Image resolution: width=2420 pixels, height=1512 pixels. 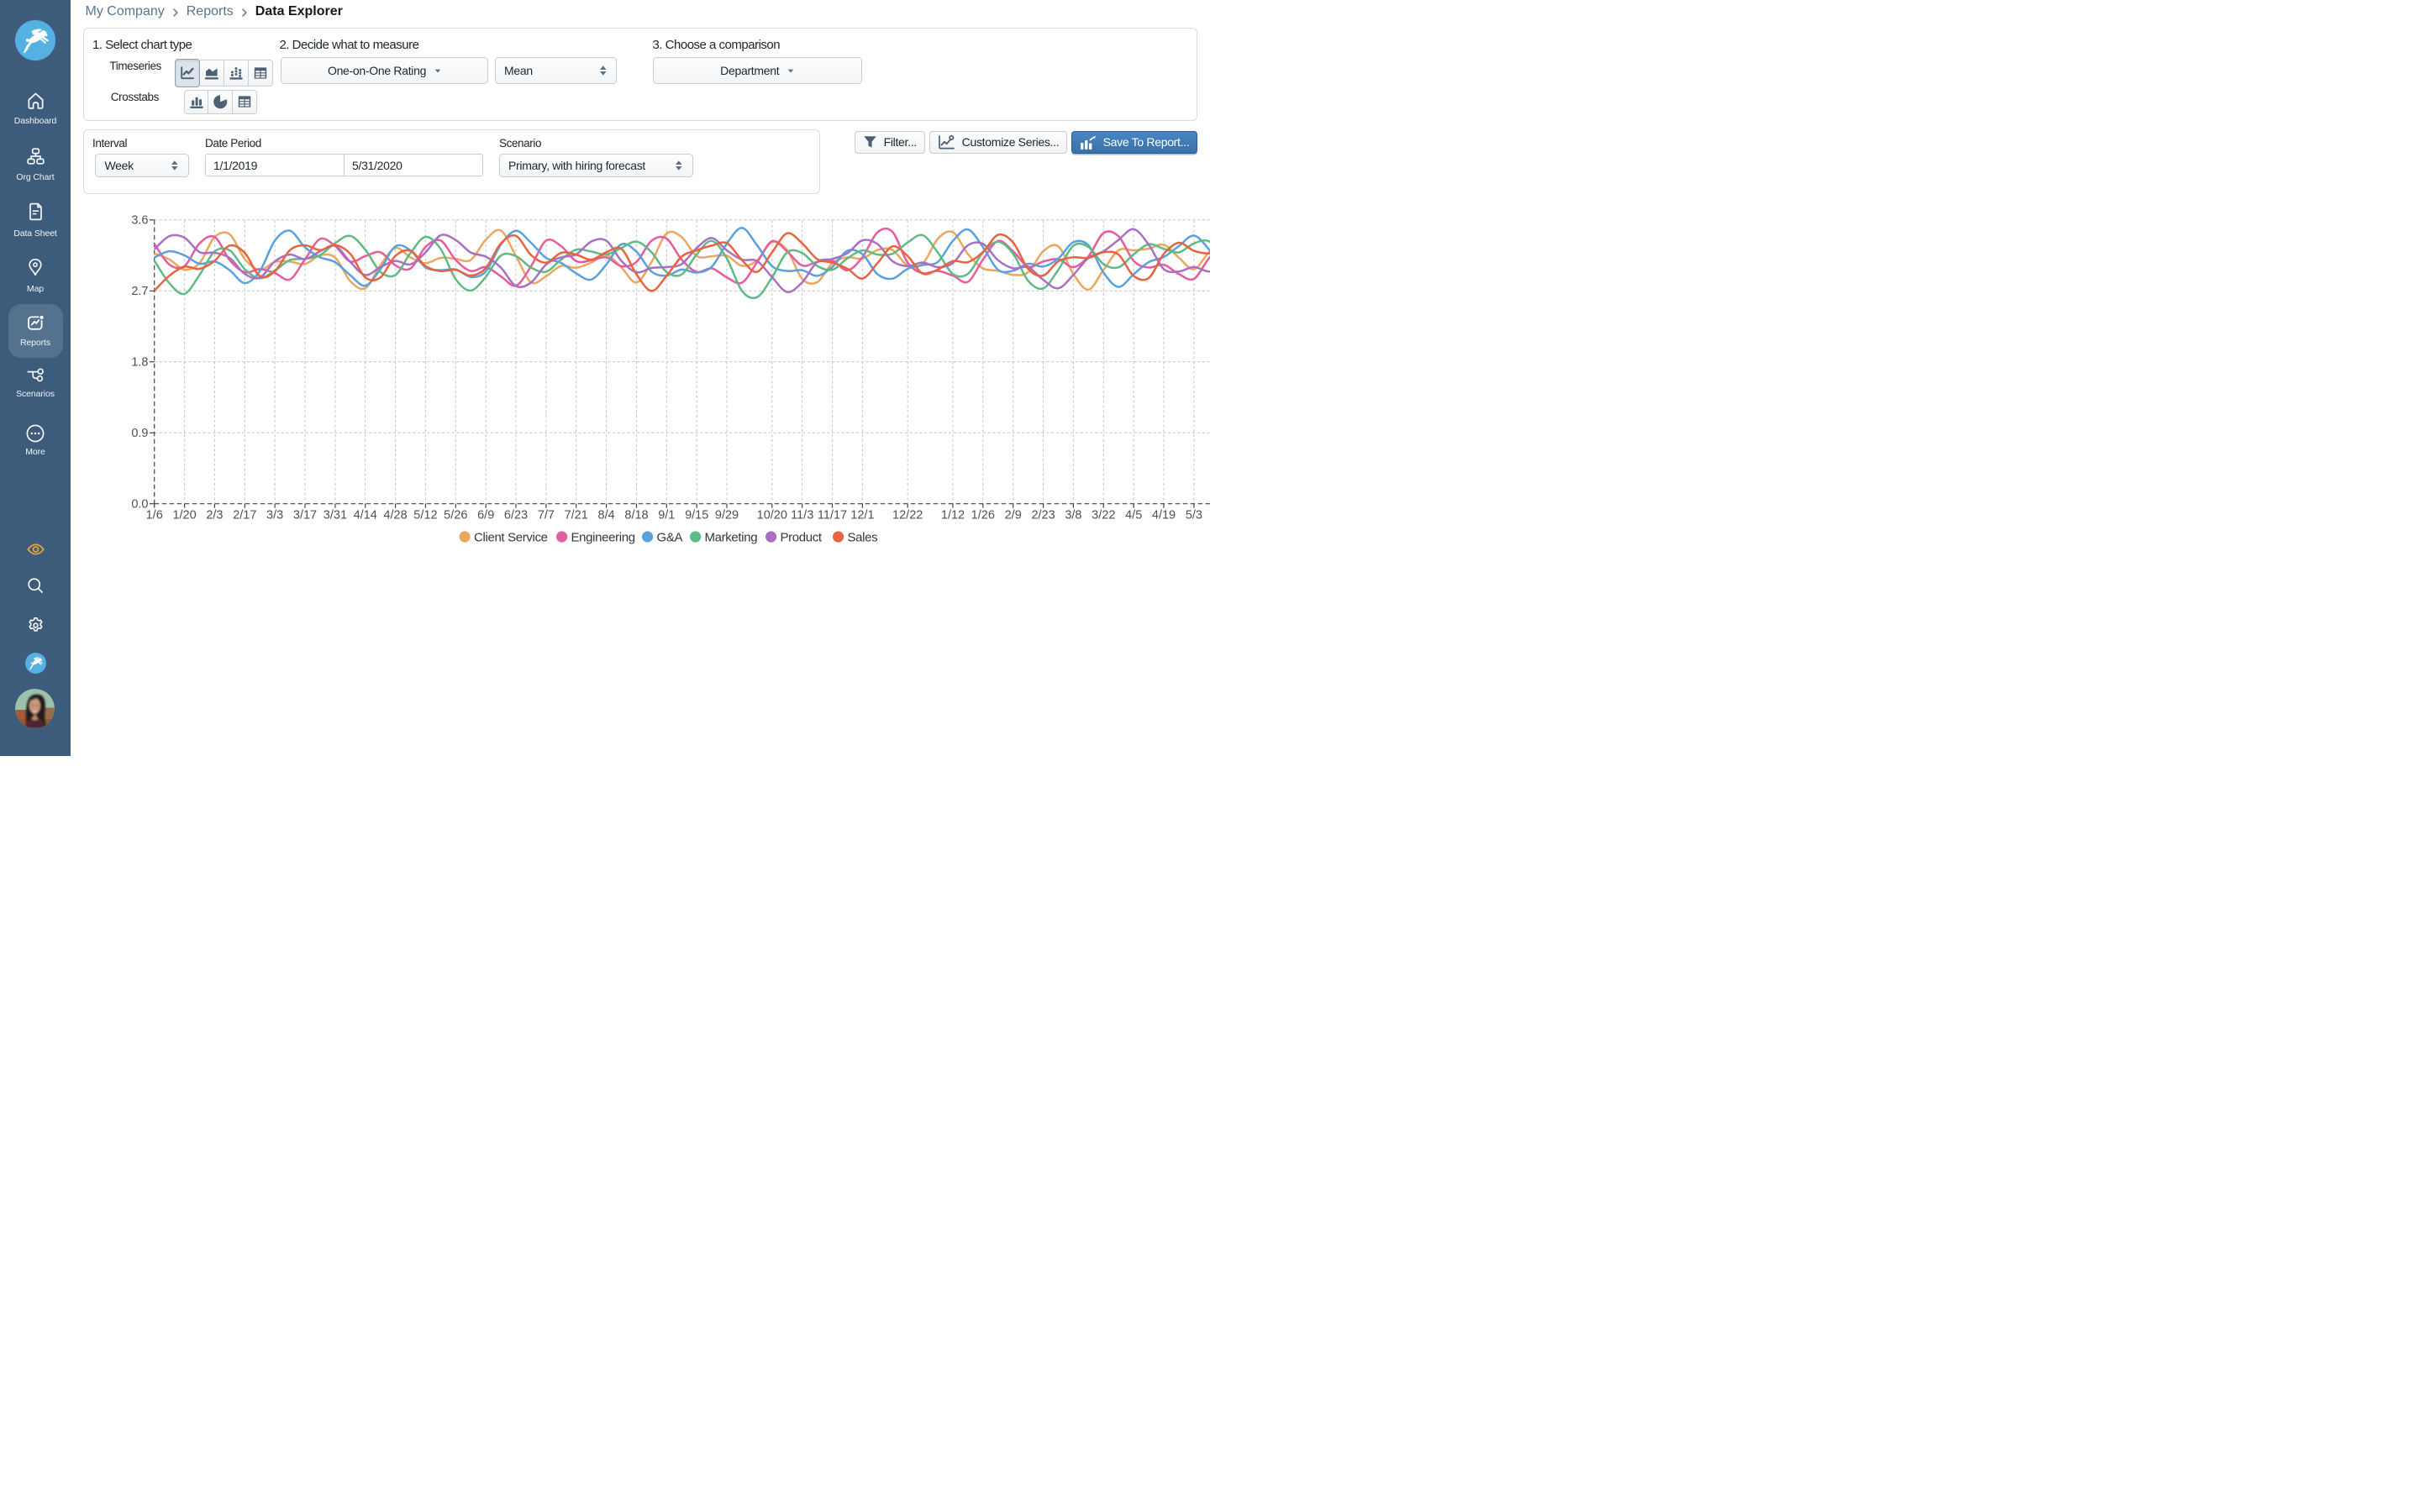 I want to click on svg-text: 11/17, so click(x=832, y=515).